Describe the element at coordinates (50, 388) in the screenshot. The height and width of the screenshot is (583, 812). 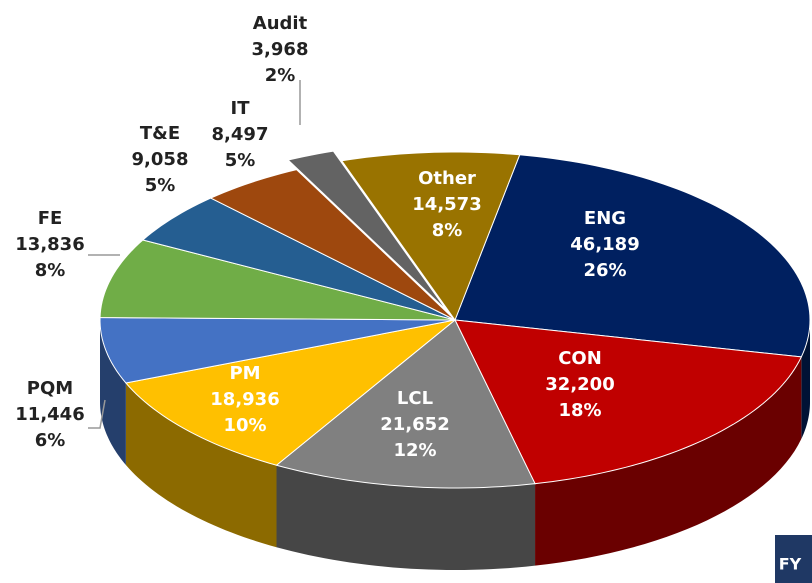
I see `category-label: PQM` at that location.